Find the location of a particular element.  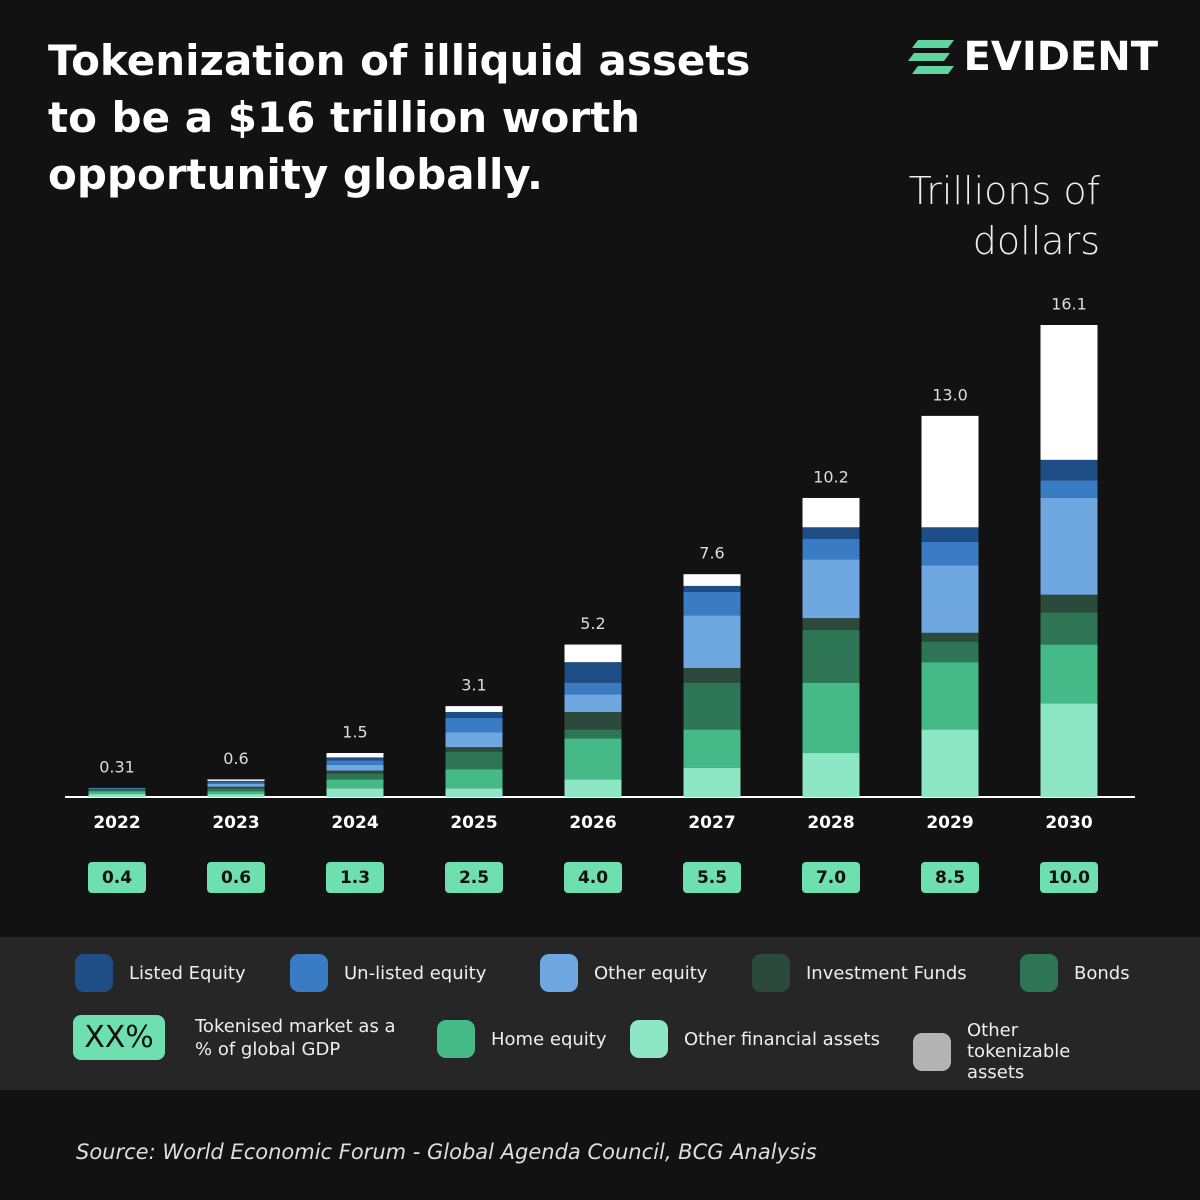

x-tick-label: 2024 is located at coordinates (354, 823).